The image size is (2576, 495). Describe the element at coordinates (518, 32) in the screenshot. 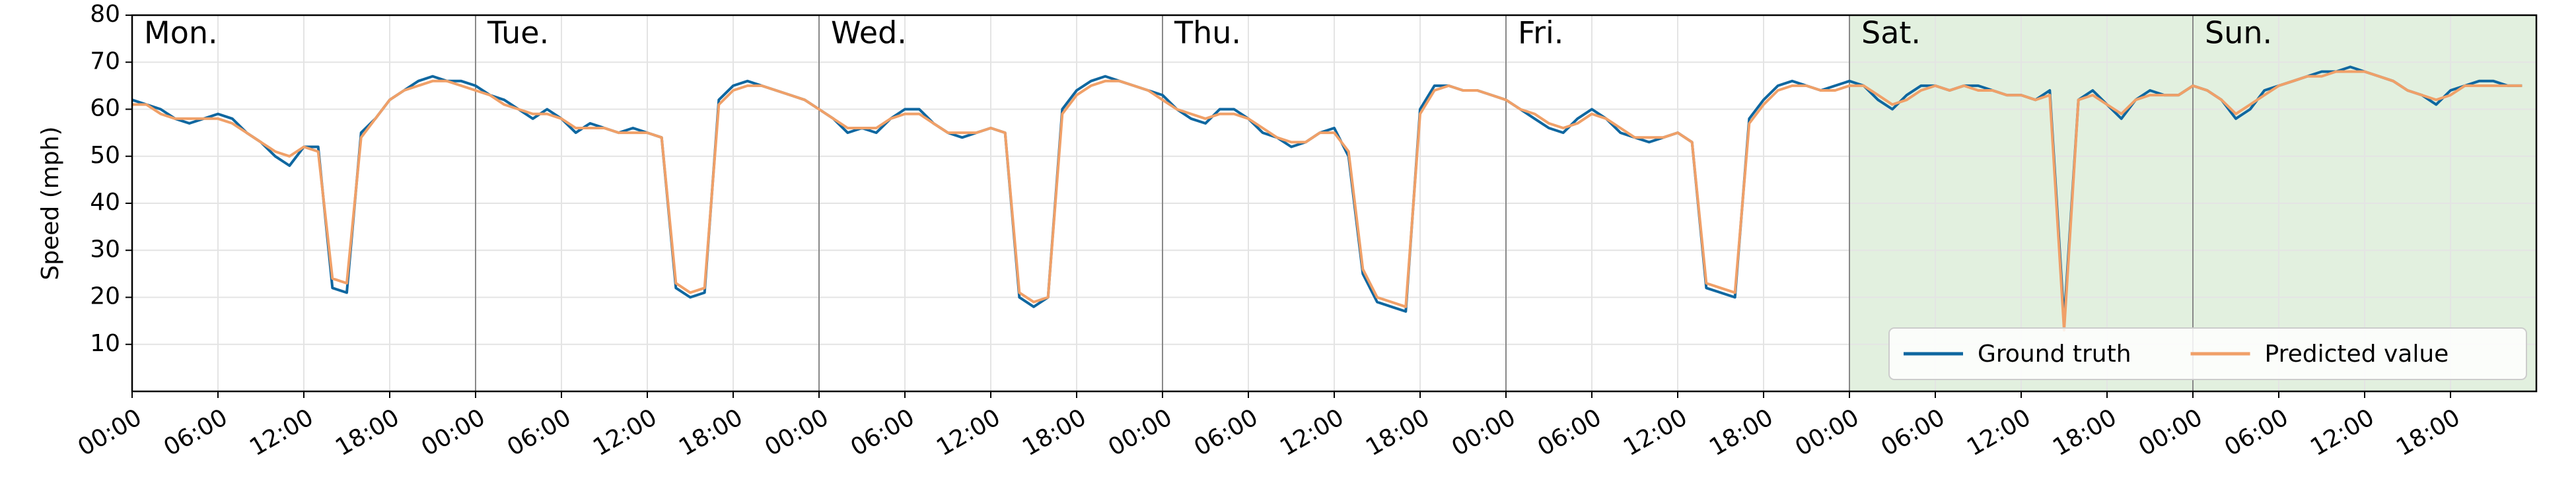

I see `day-label: Tue.` at that location.